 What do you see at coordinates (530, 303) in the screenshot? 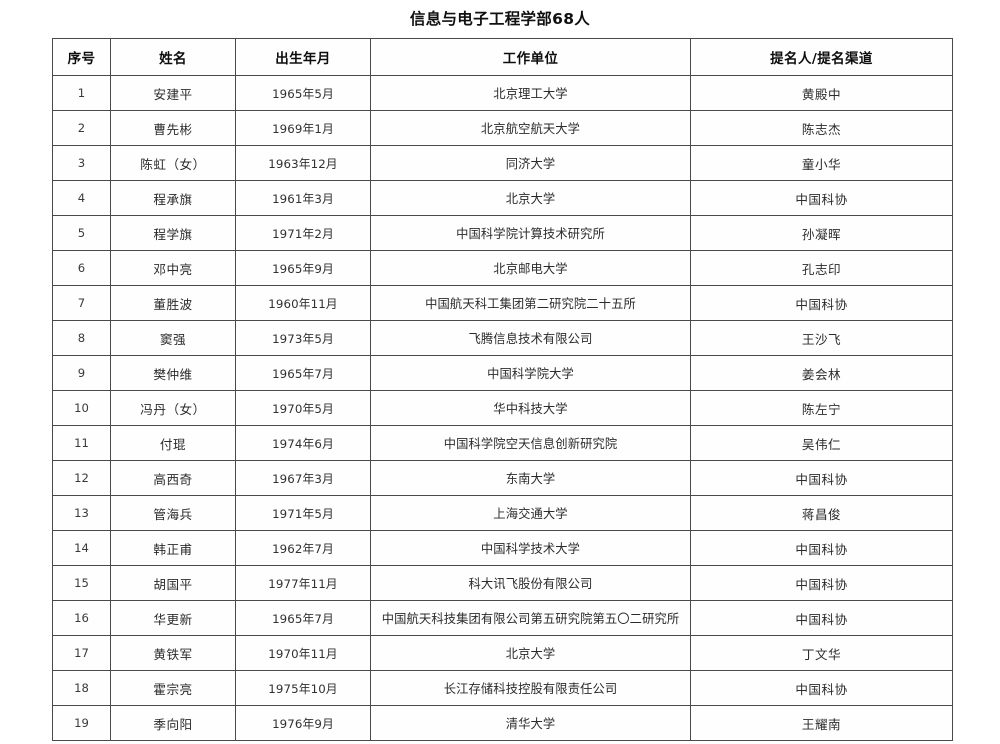
I see `cell-unit: 中国航天科工集团第二研究院二十五所` at bounding box center [530, 303].